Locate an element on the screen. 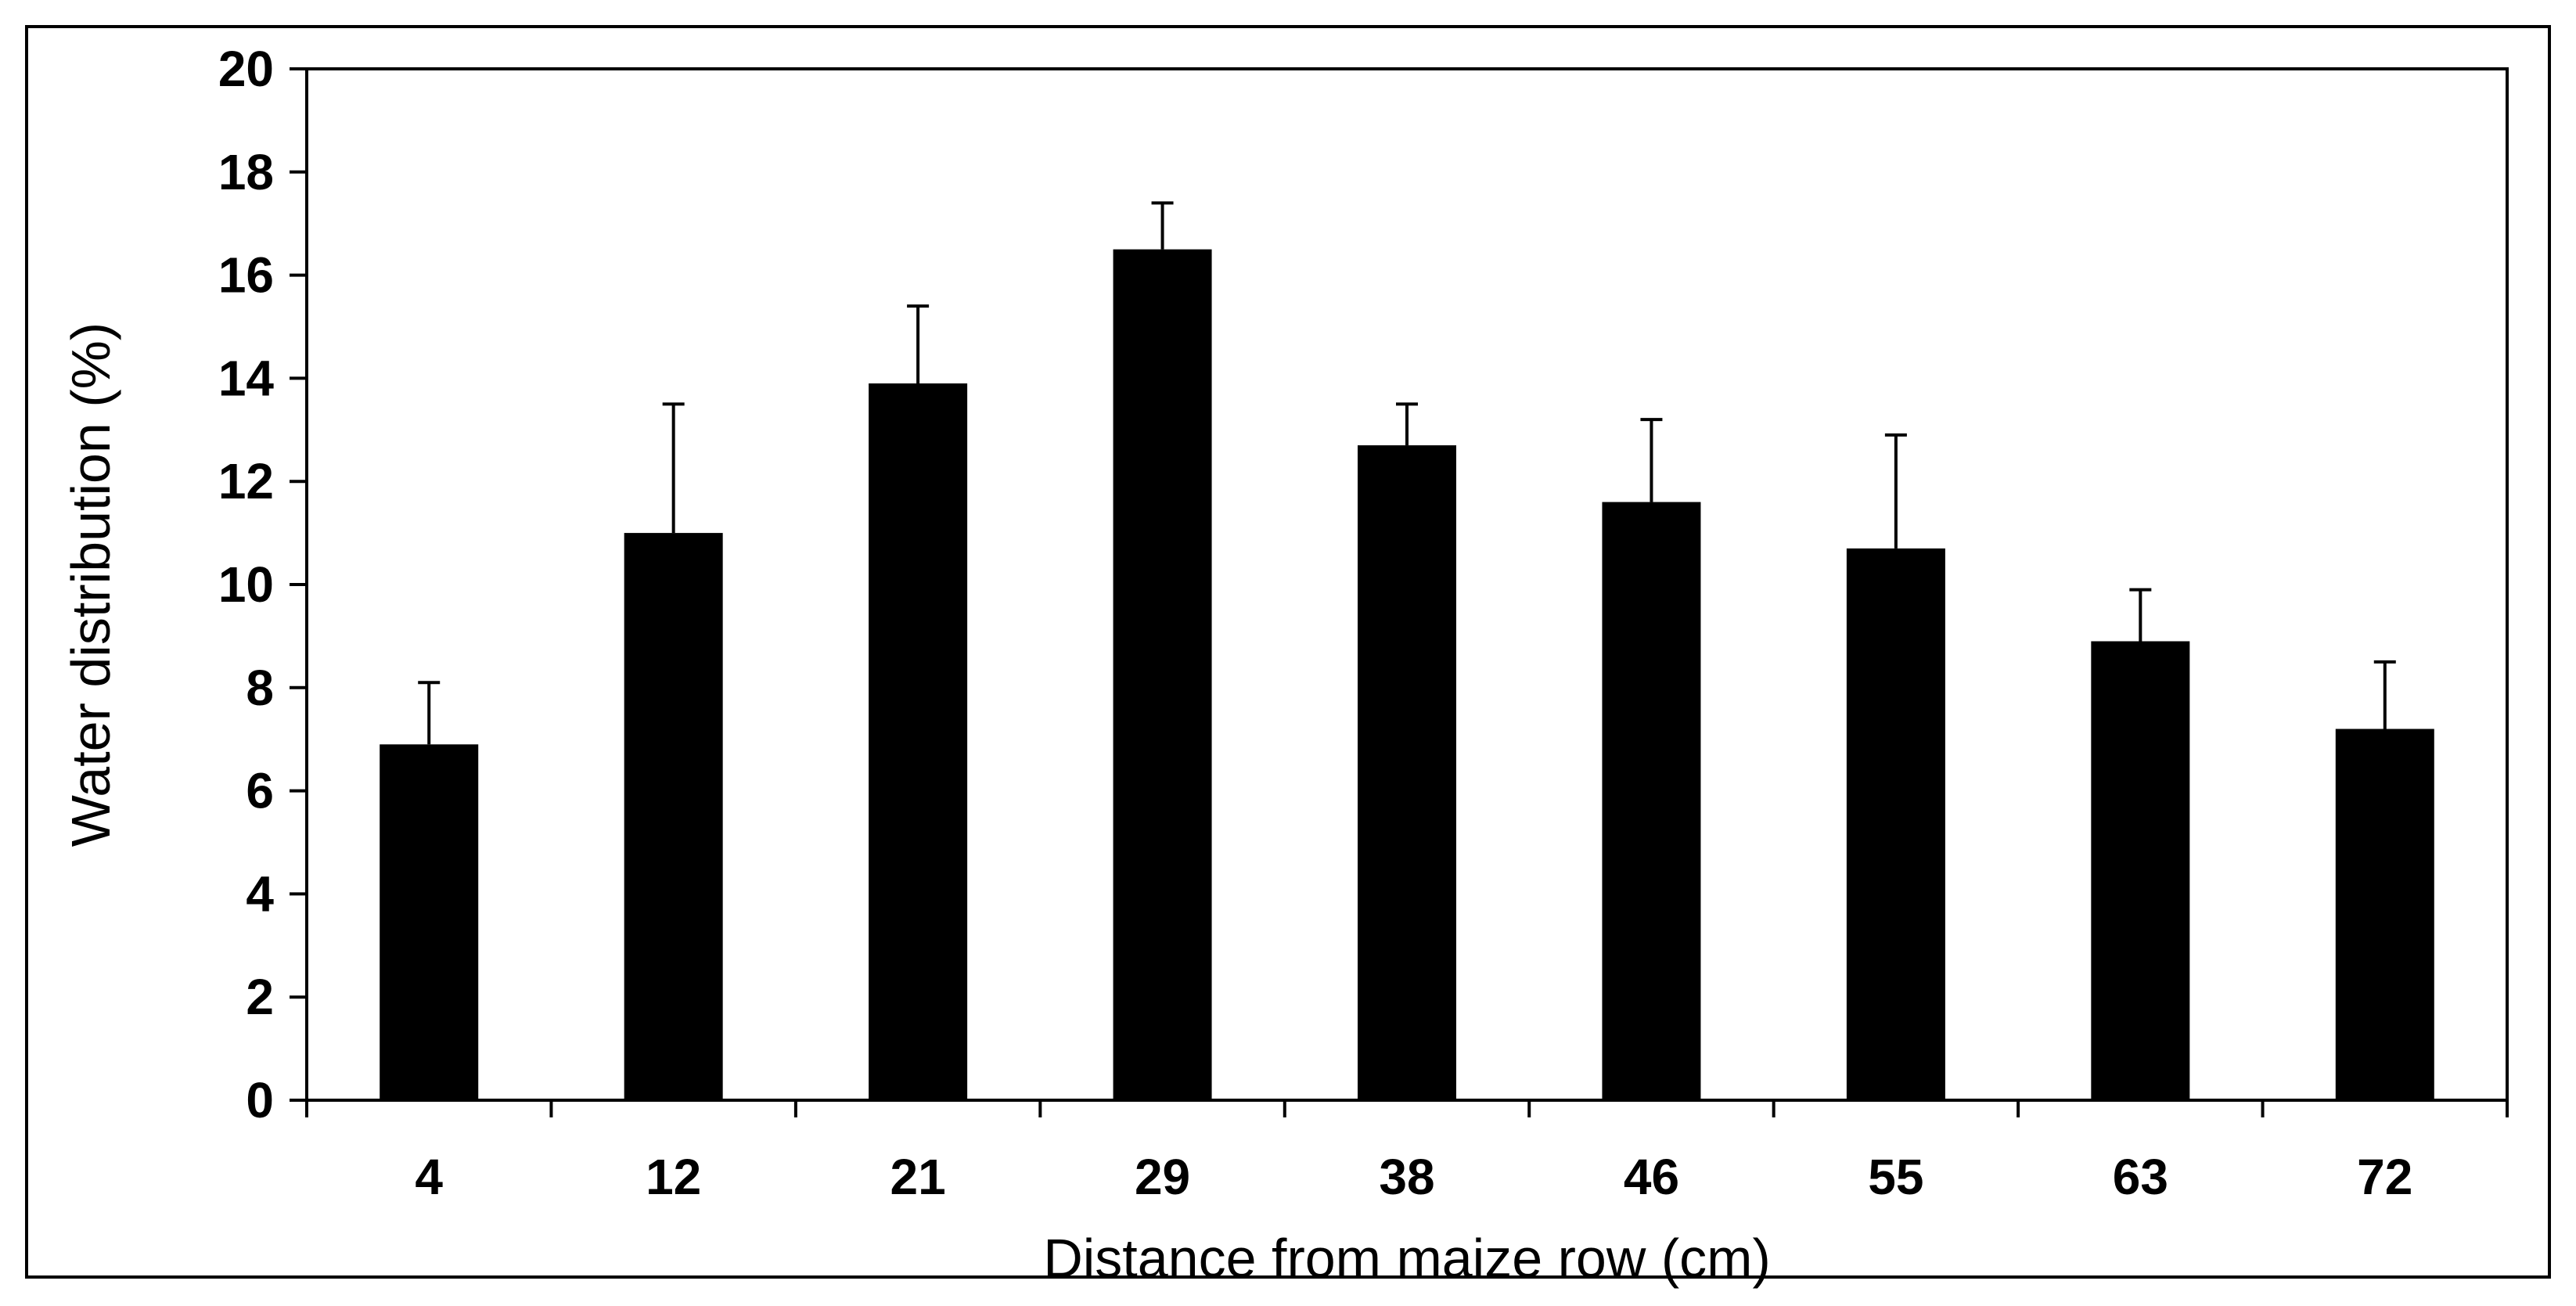 The width and height of the screenshot is (2576, 1306). x-tick-label: 21 is located at coordinates (918, 1177).